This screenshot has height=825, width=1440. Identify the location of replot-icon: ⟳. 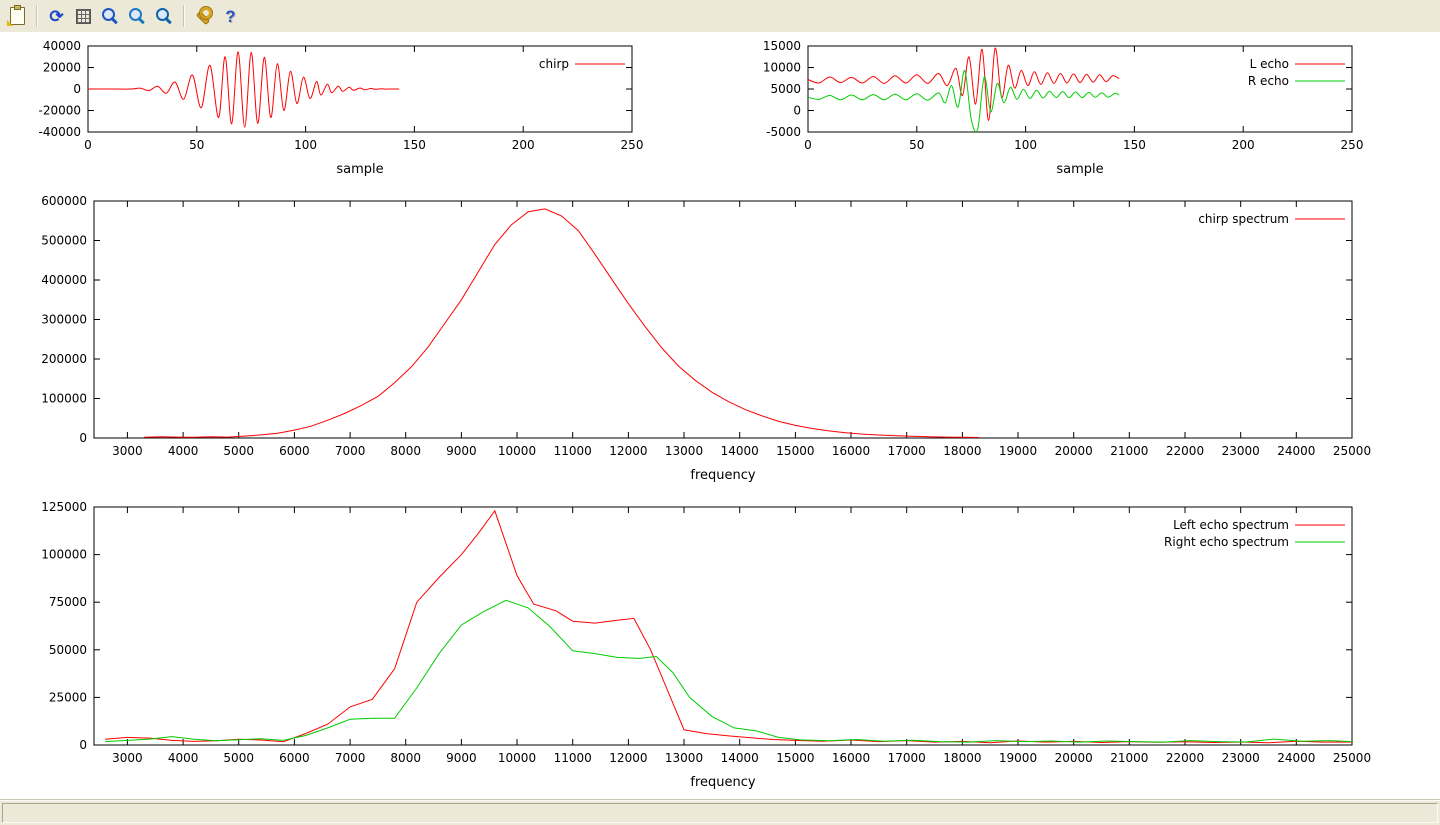
(56, 16).